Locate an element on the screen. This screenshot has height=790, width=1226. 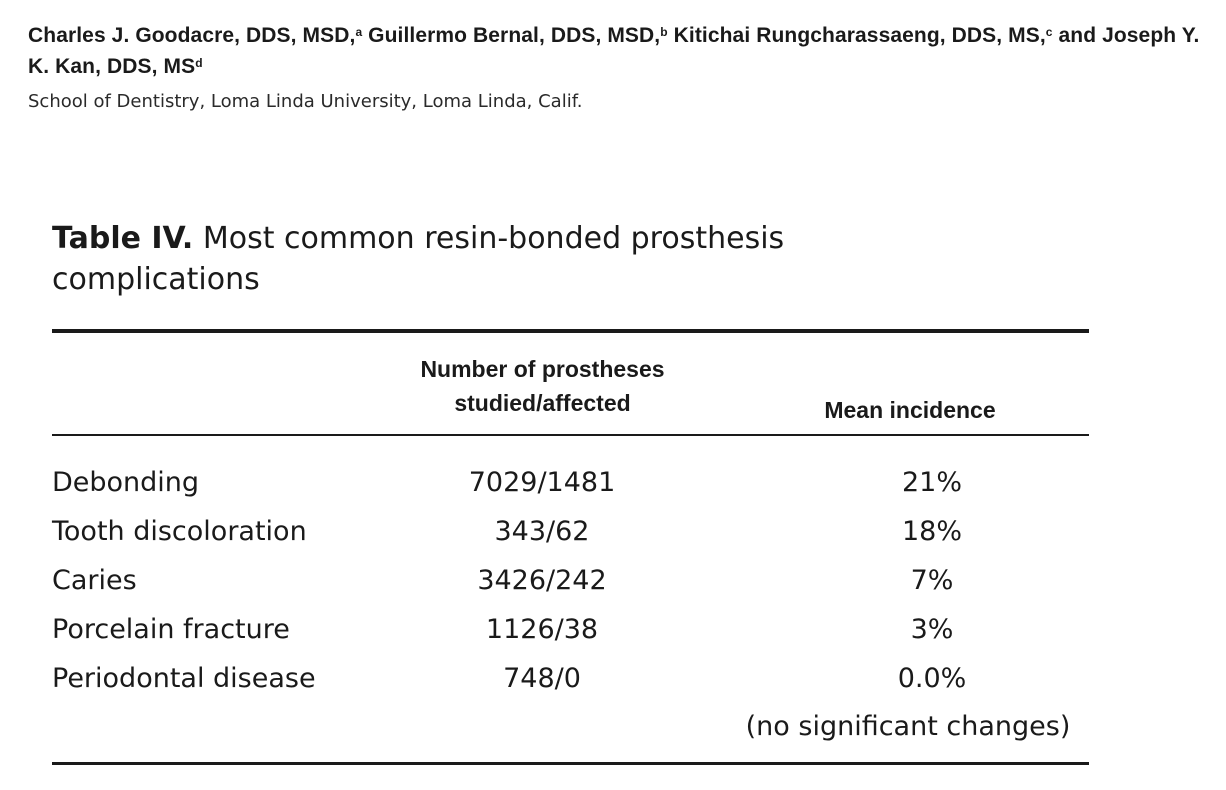
affiliation-mark: a is located at coordinates (359, 32).